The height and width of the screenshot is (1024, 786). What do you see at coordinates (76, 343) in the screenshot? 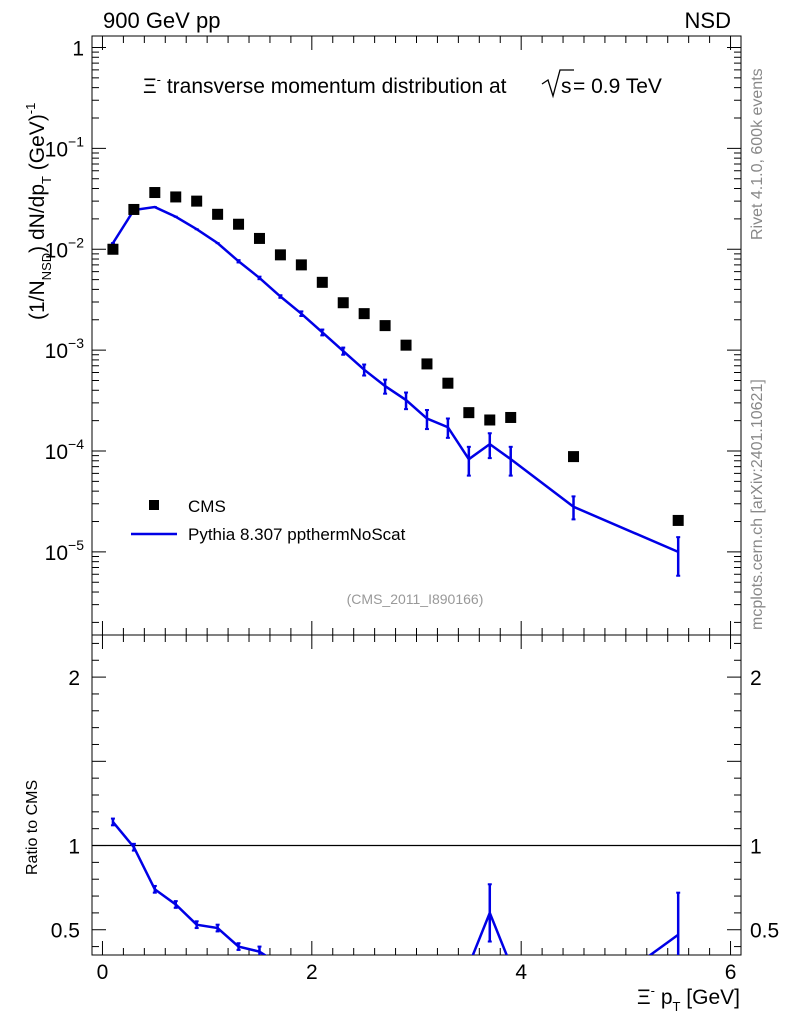
I see `y-tick-exponent: −3` at bounding box center [76, 343].